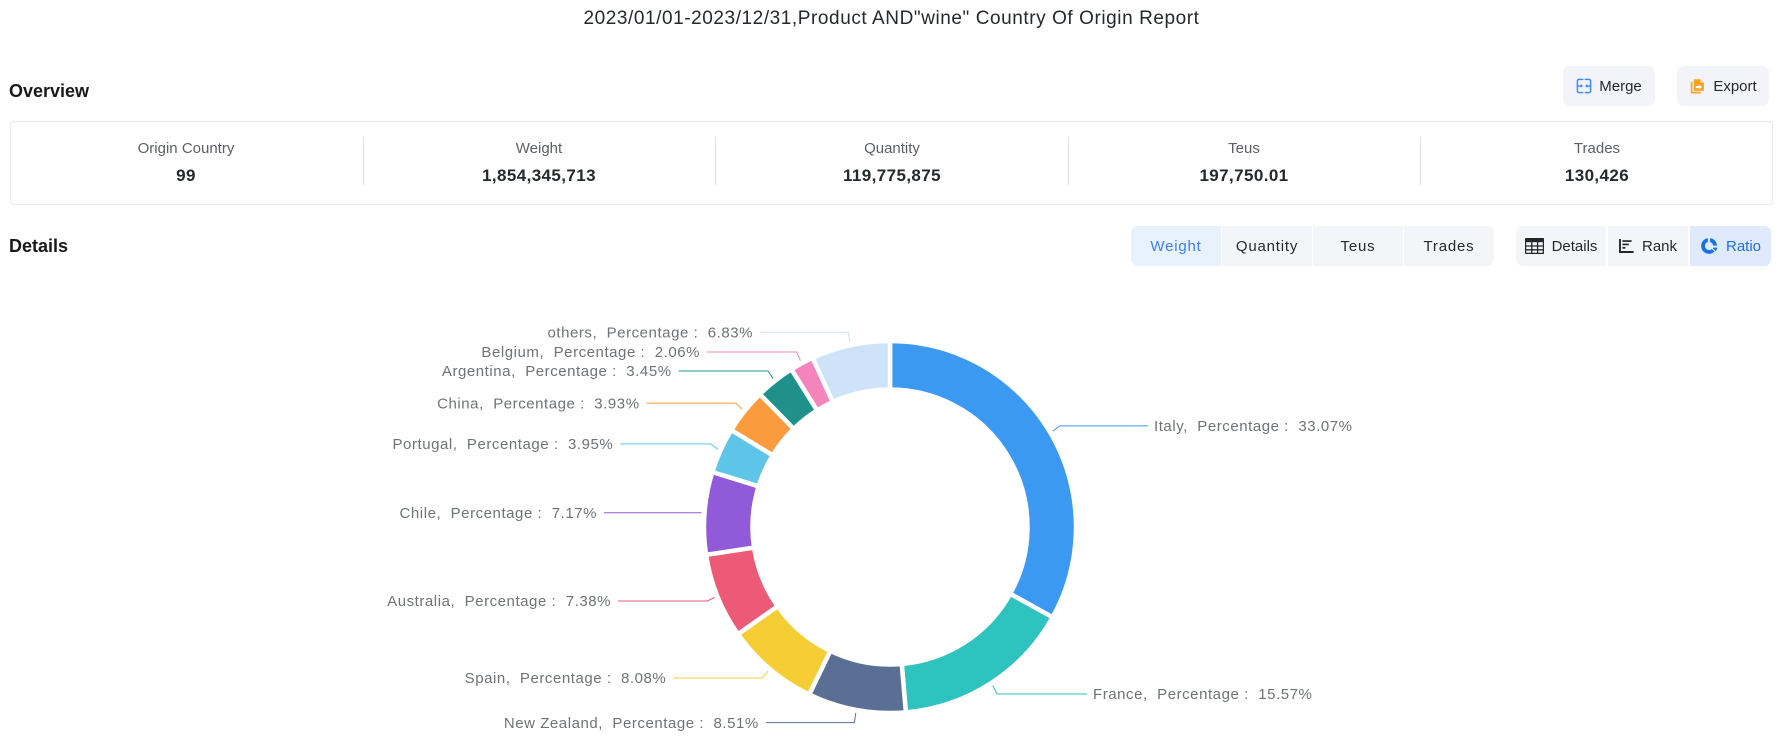  What do you see at coordinates (650, 332) in the screenshot?
I see `svg-text: others, Percentage : 6.83%` at bounding box center [650, 332].